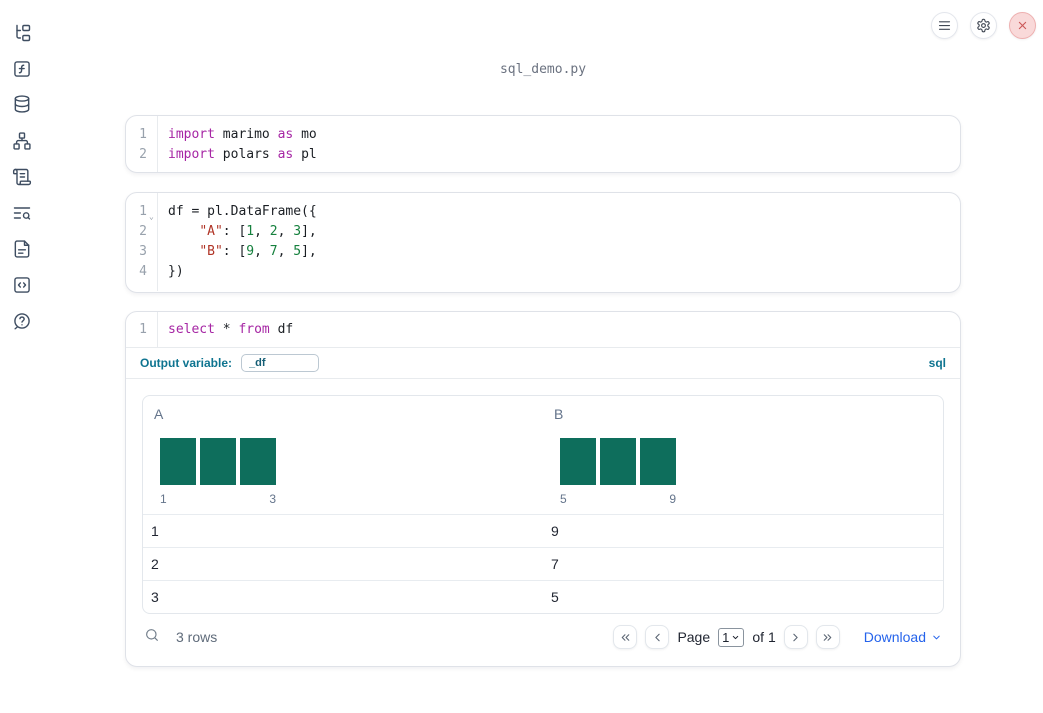  Describe the element at coordinates (22, 33) in the screenshot. I see `file-tree-icon` at that location.